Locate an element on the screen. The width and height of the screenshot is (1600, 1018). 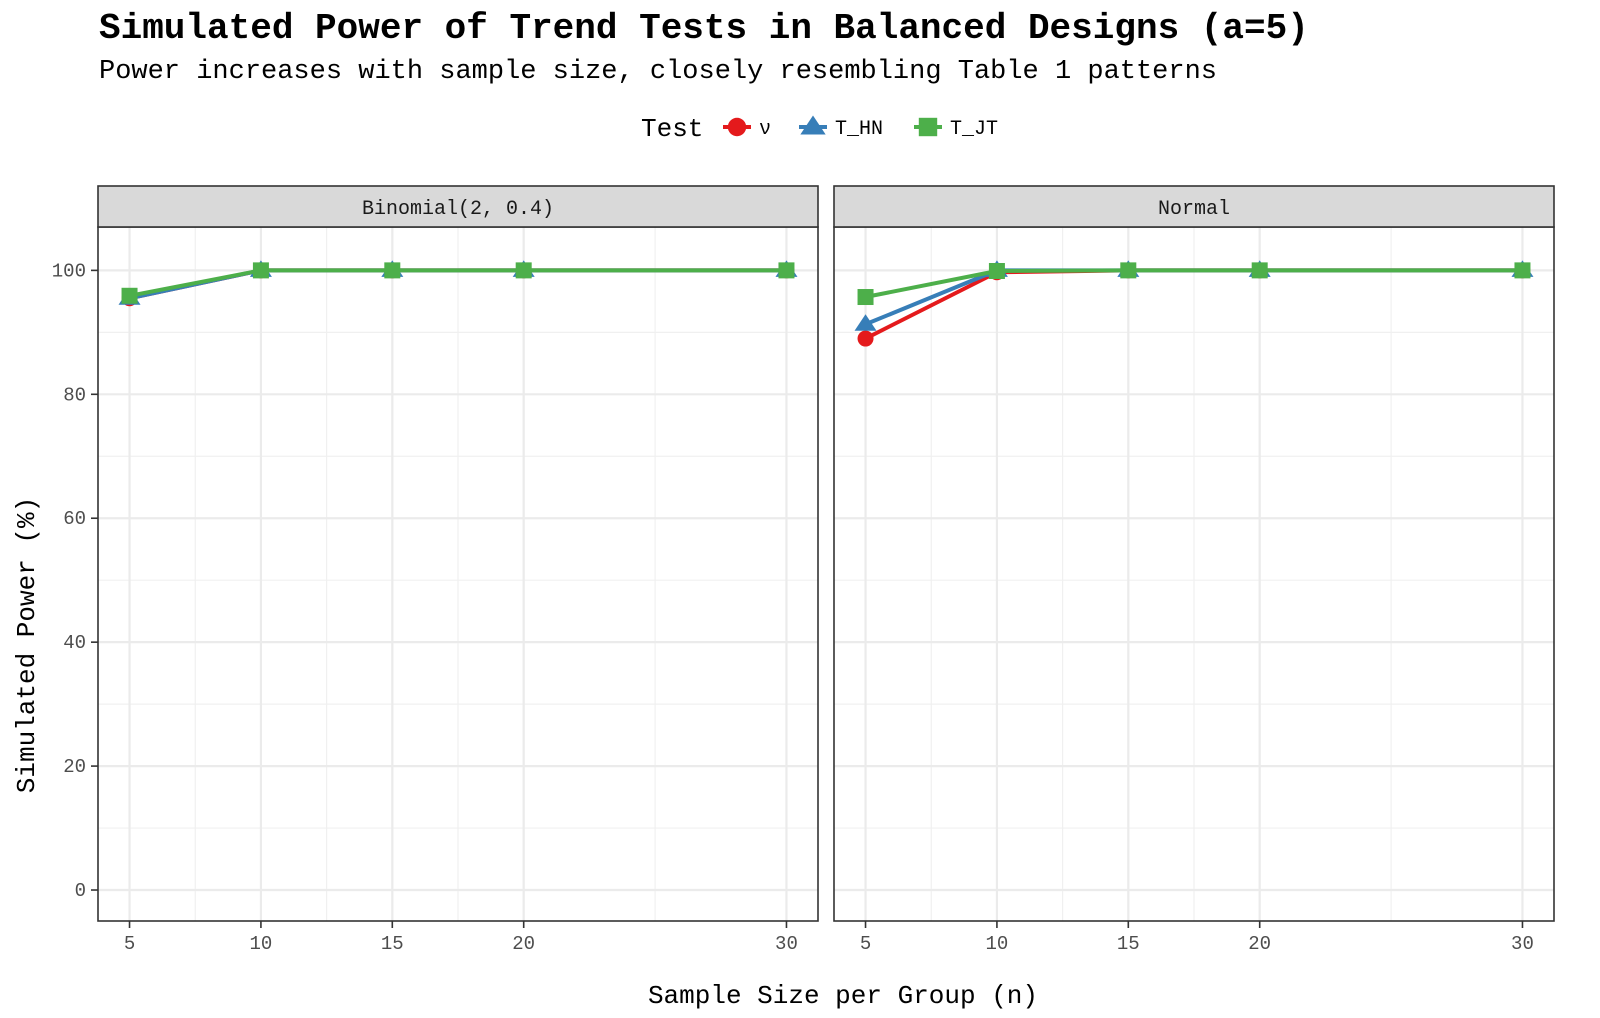
y-tick-label: 40 is located at coordinates (74, 643).